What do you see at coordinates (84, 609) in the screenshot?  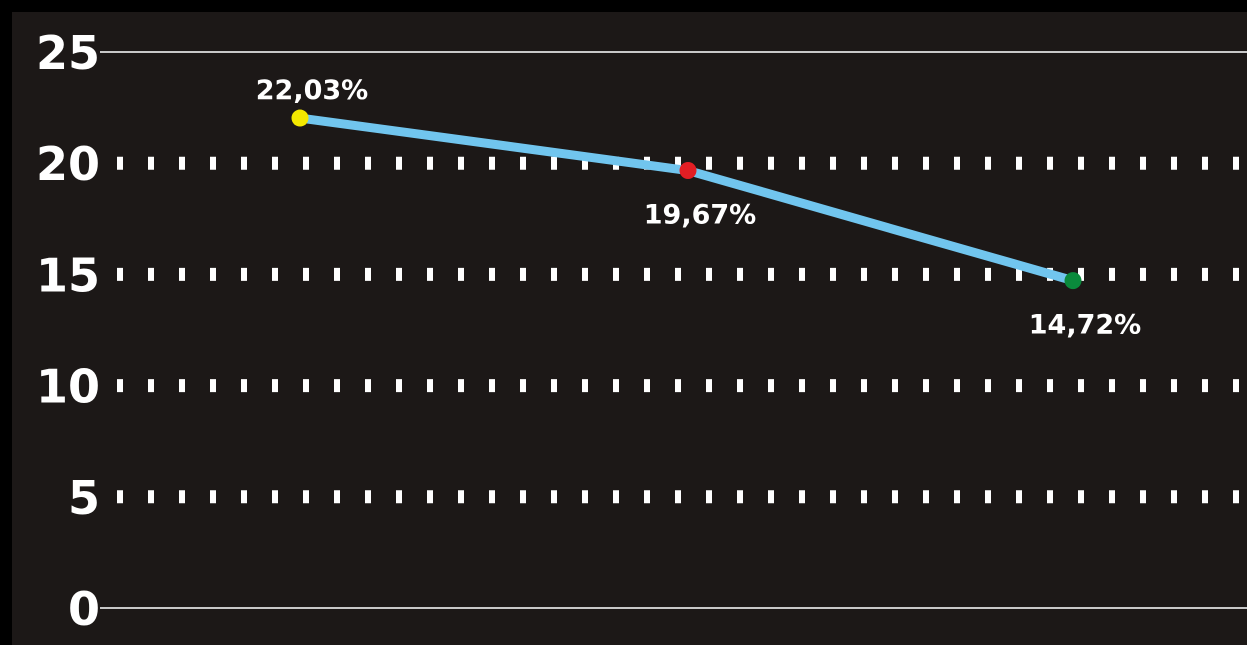 I see `y-tick-label: 0` at bounding box center [84, 609].